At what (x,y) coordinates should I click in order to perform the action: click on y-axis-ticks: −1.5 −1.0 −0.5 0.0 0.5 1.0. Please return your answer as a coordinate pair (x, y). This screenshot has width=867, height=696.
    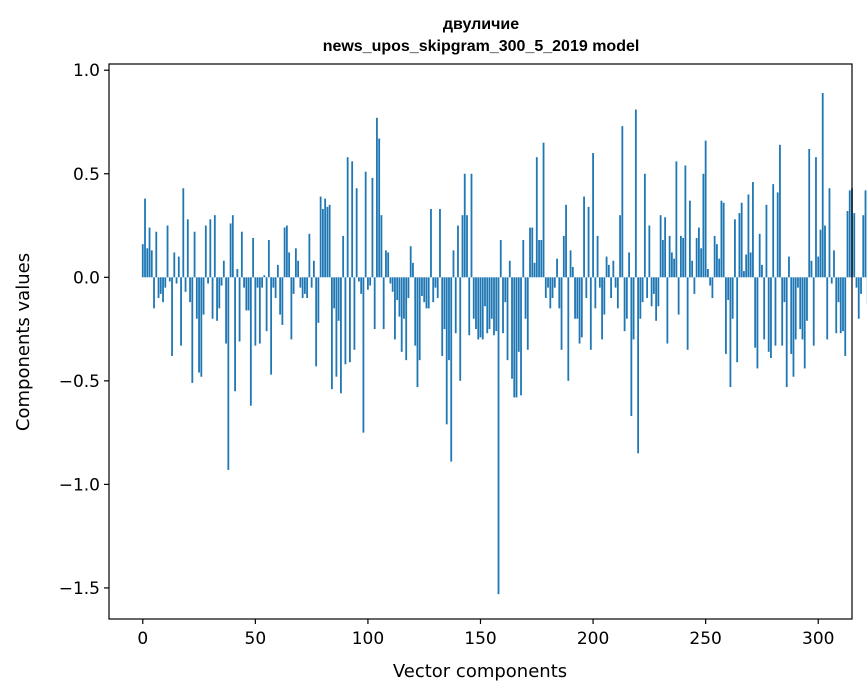
    Looking at the image, I should click on (84, 330).